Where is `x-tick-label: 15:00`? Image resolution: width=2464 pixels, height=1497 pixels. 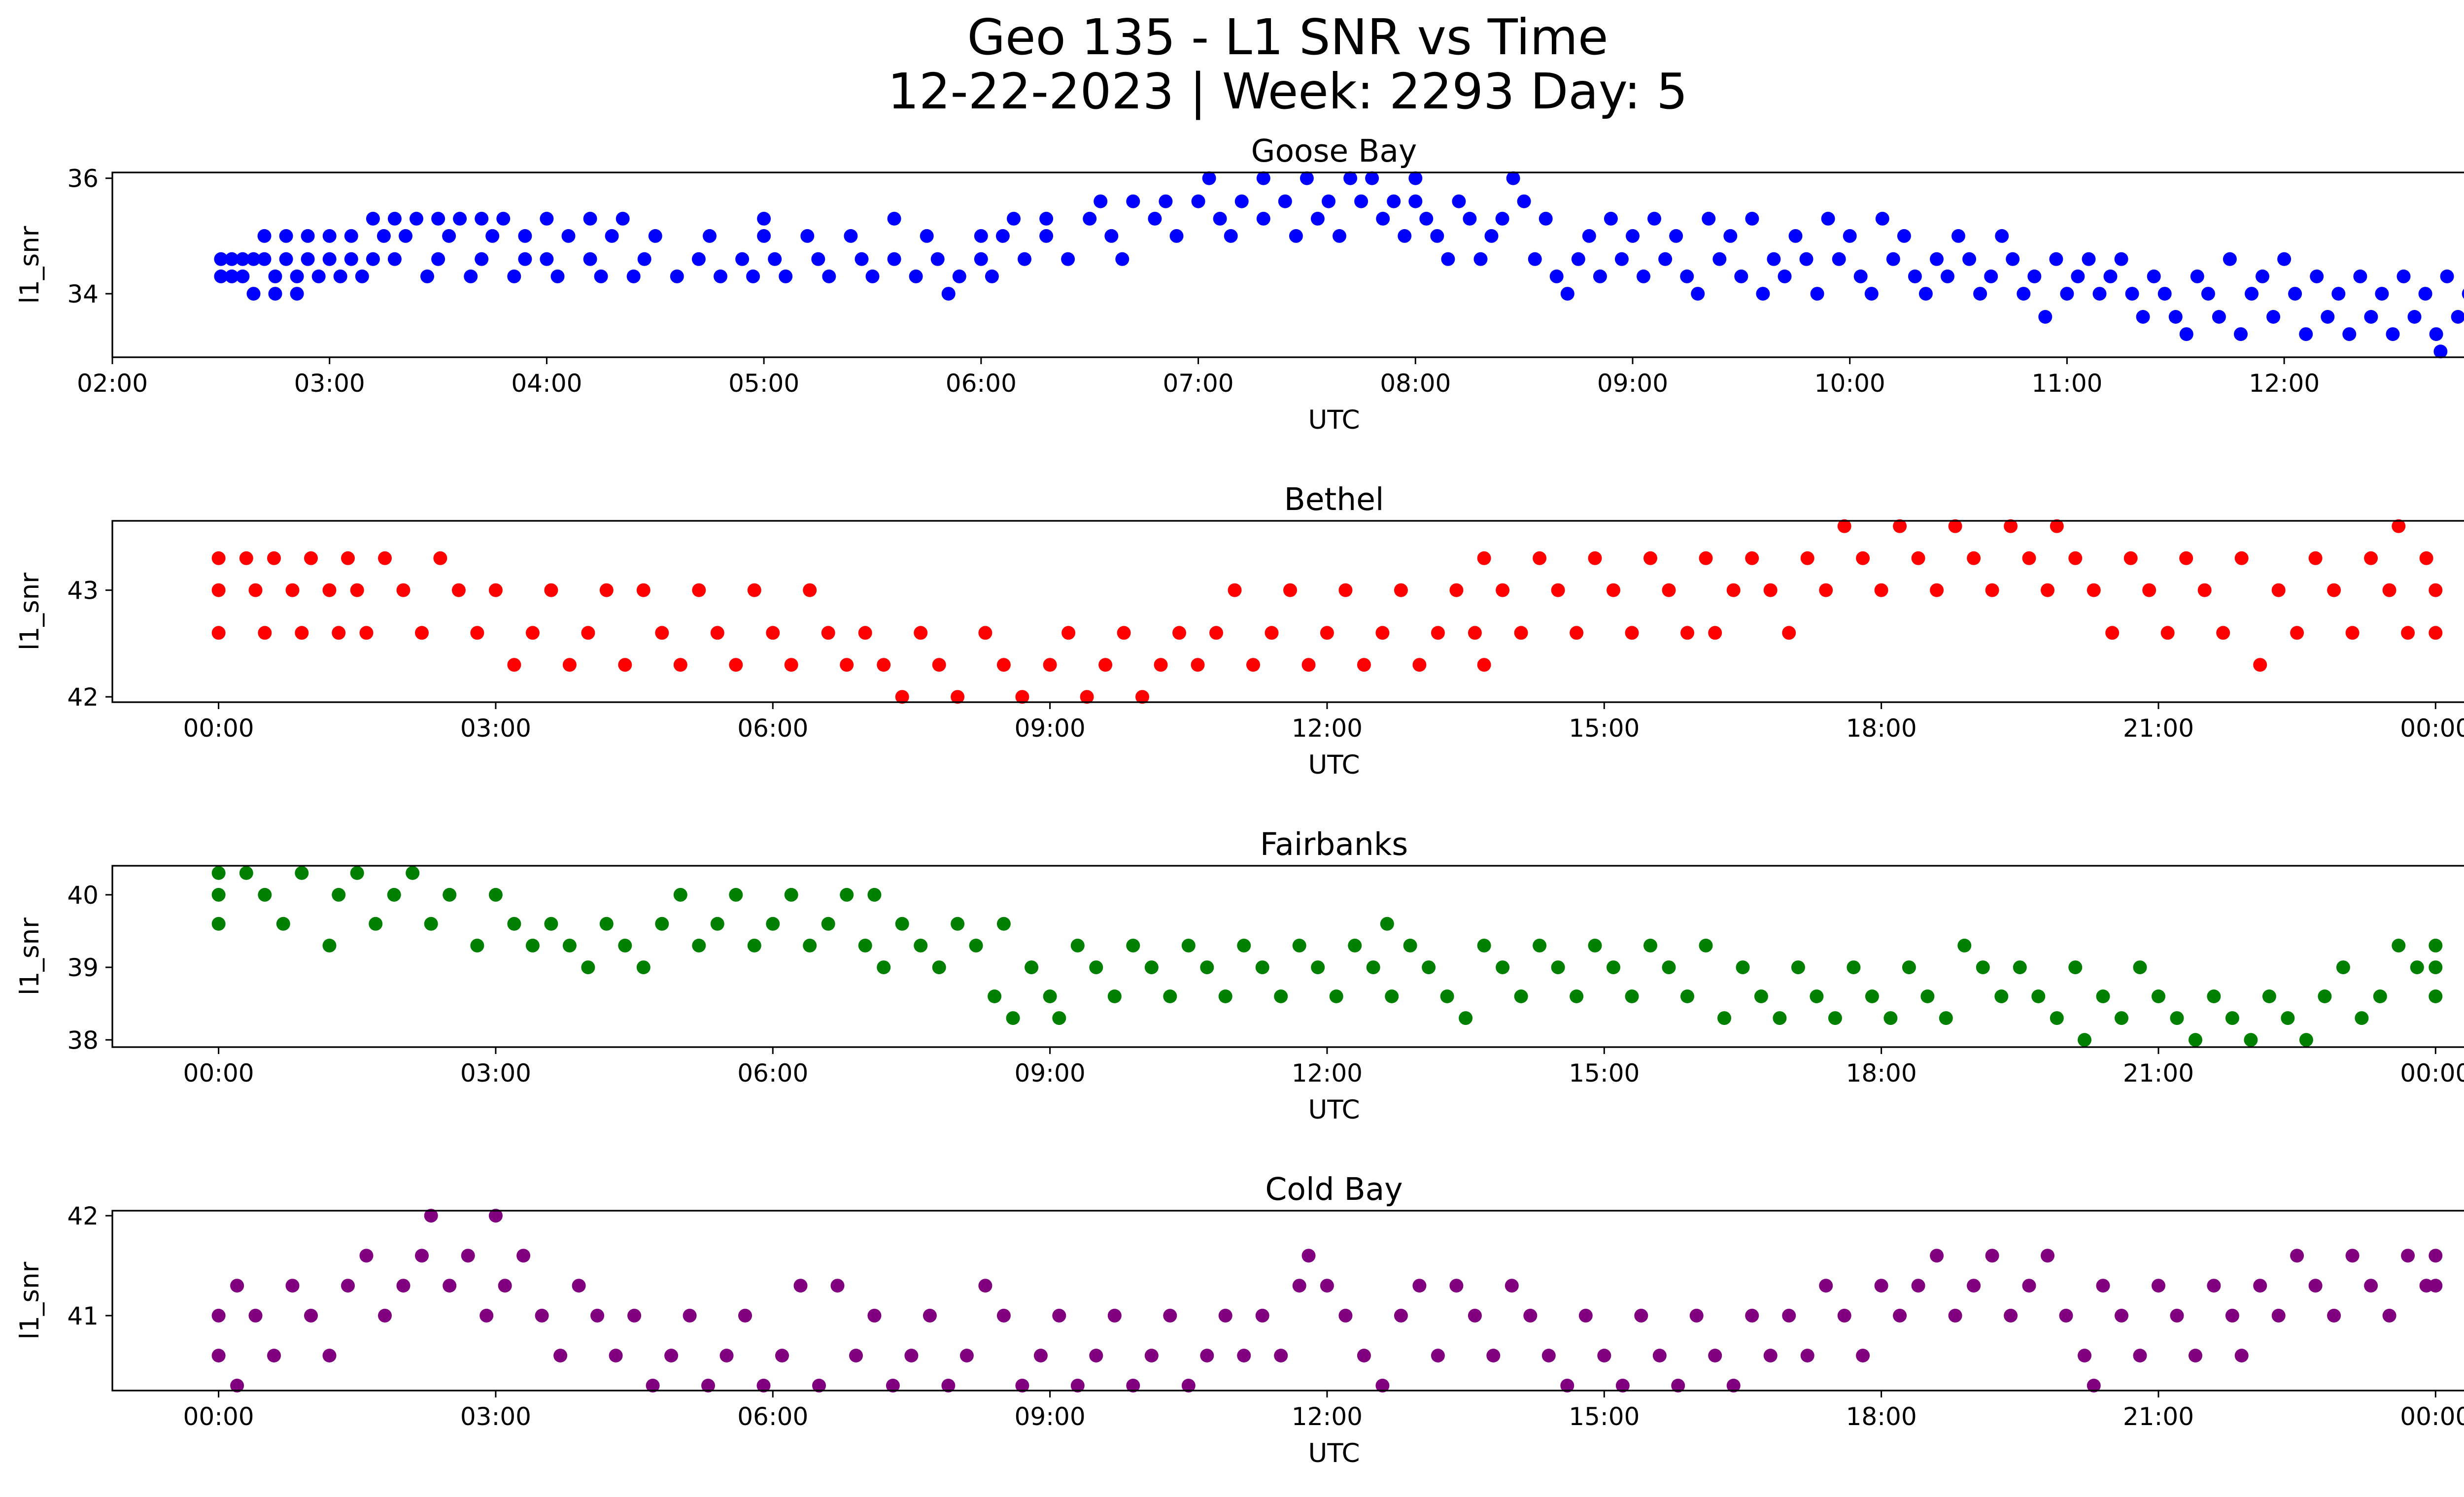
x-tick-label: 15:00 is located at coordinates (1604, 1073).